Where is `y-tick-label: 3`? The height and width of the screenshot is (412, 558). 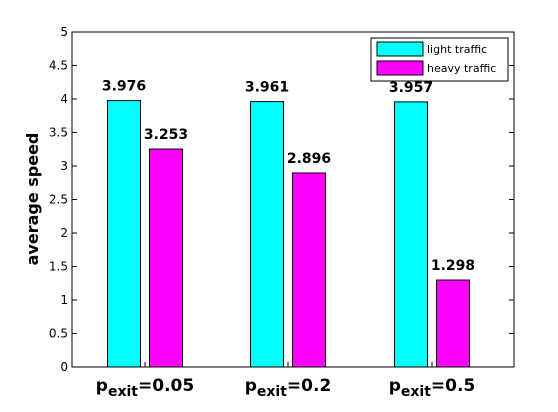
y-tick-label: 3 is located at coordinates (64, 166).